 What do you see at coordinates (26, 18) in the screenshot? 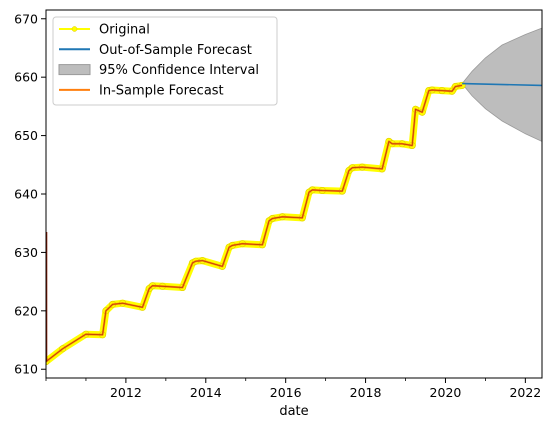
I see `y-tick-label: 670` at bounding box center [26, 18].